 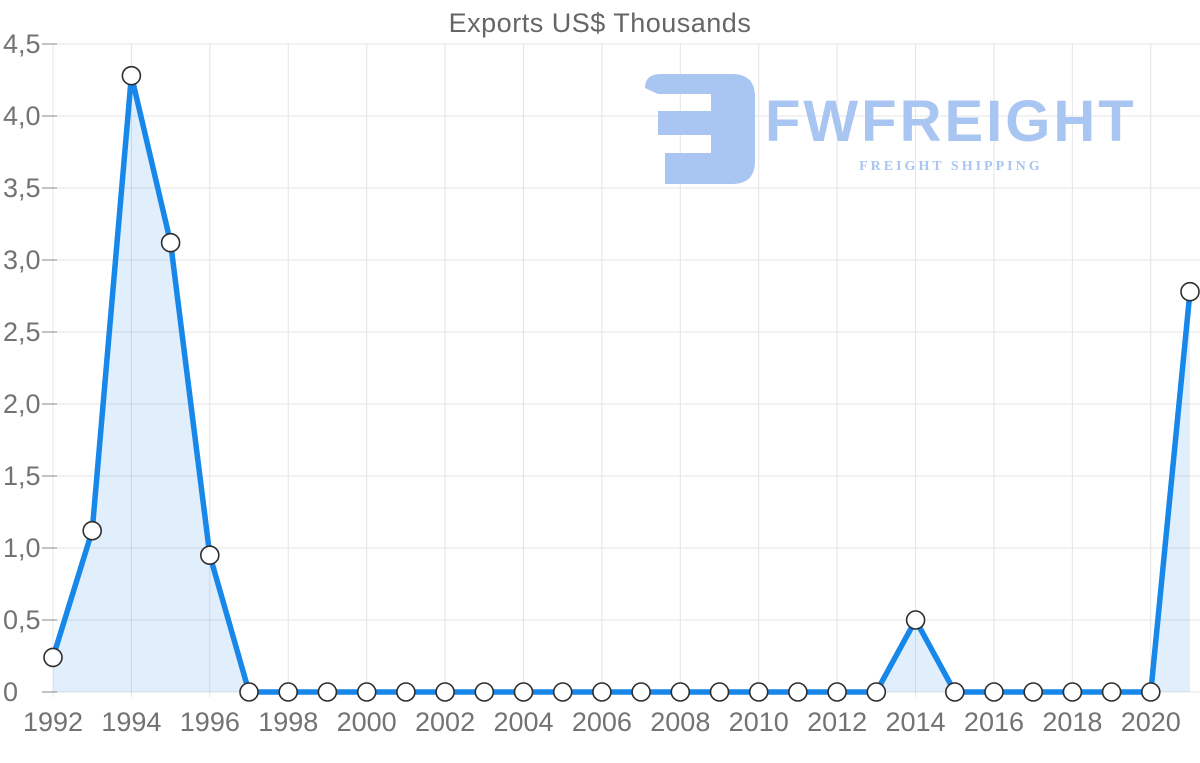 I want to click on y-tick-label: 2,5, so click(x=22, y=332).